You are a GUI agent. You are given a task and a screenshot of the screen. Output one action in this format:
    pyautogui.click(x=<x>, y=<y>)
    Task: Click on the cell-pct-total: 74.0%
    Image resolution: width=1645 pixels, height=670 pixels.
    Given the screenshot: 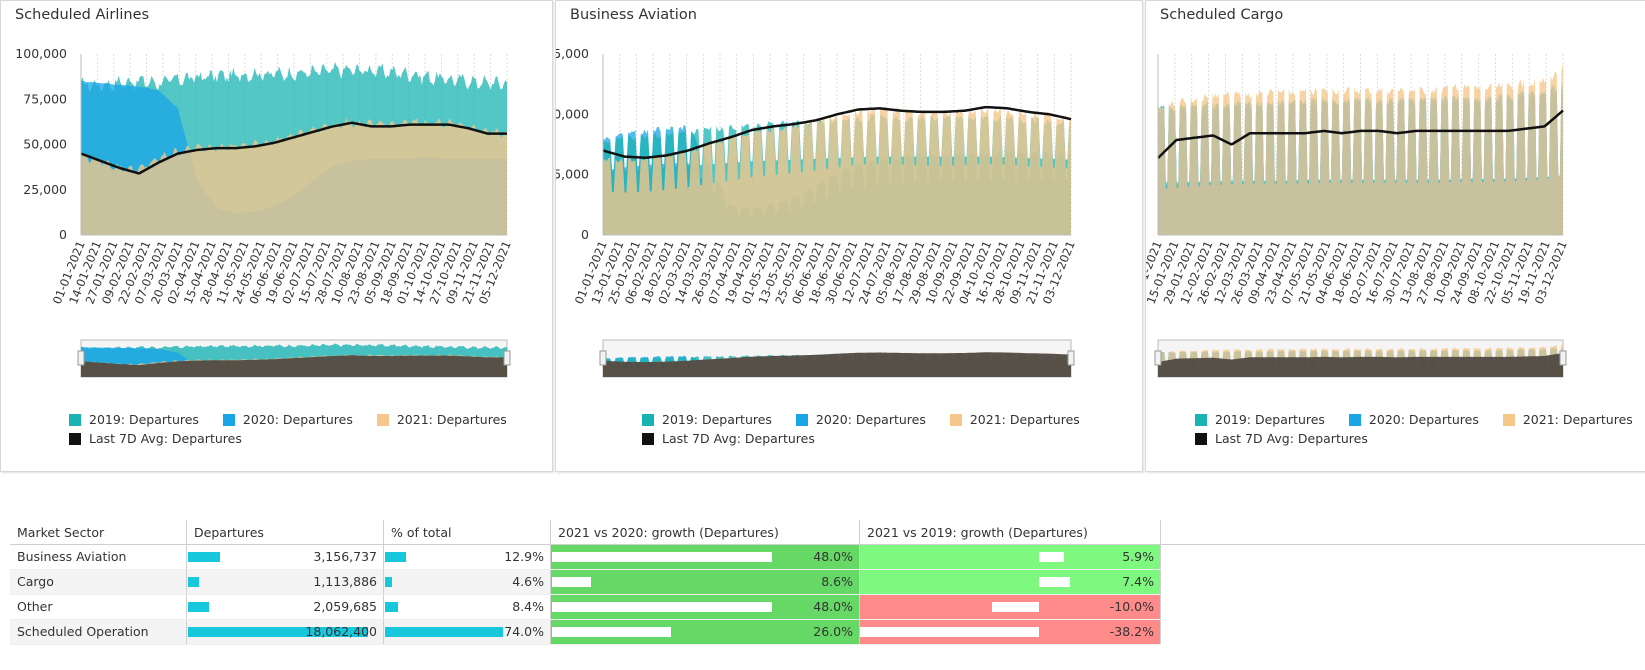 What is the action you would take?
    pyautogui.click(x=467, y=632)
    